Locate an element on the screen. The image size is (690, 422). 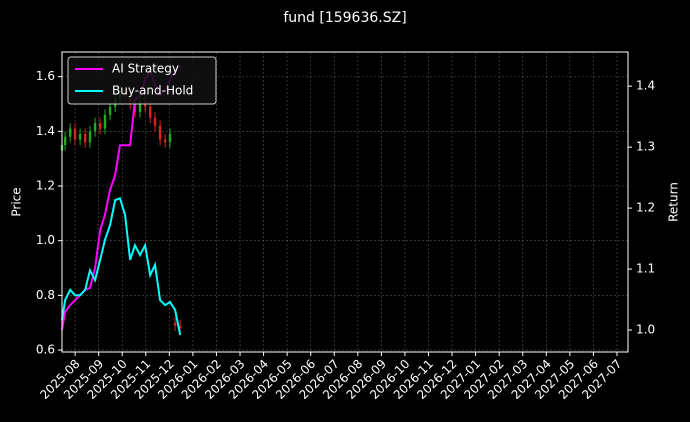
y-tick-label: 1.0 is located at coordinates (45, 240).